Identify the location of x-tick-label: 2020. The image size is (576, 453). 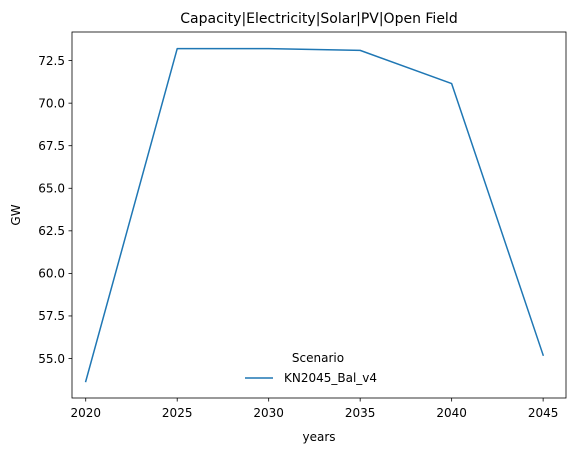
(85, 413).